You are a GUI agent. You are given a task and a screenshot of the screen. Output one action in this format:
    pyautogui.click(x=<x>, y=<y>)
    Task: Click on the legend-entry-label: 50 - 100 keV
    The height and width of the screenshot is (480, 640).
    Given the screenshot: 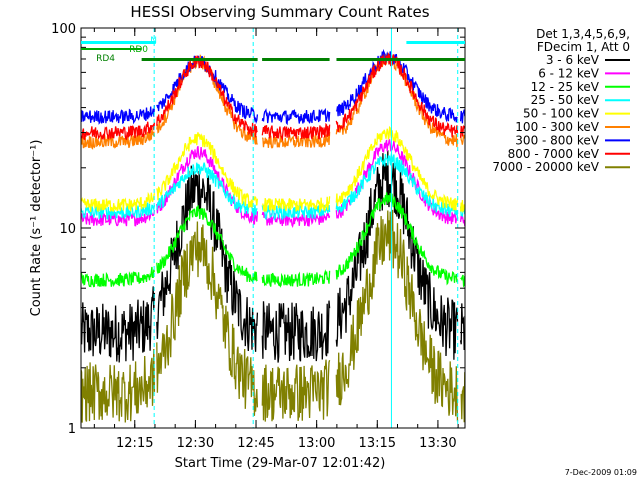 What is the action you would take?
    pyautogui.click(x=561, y=114)
    